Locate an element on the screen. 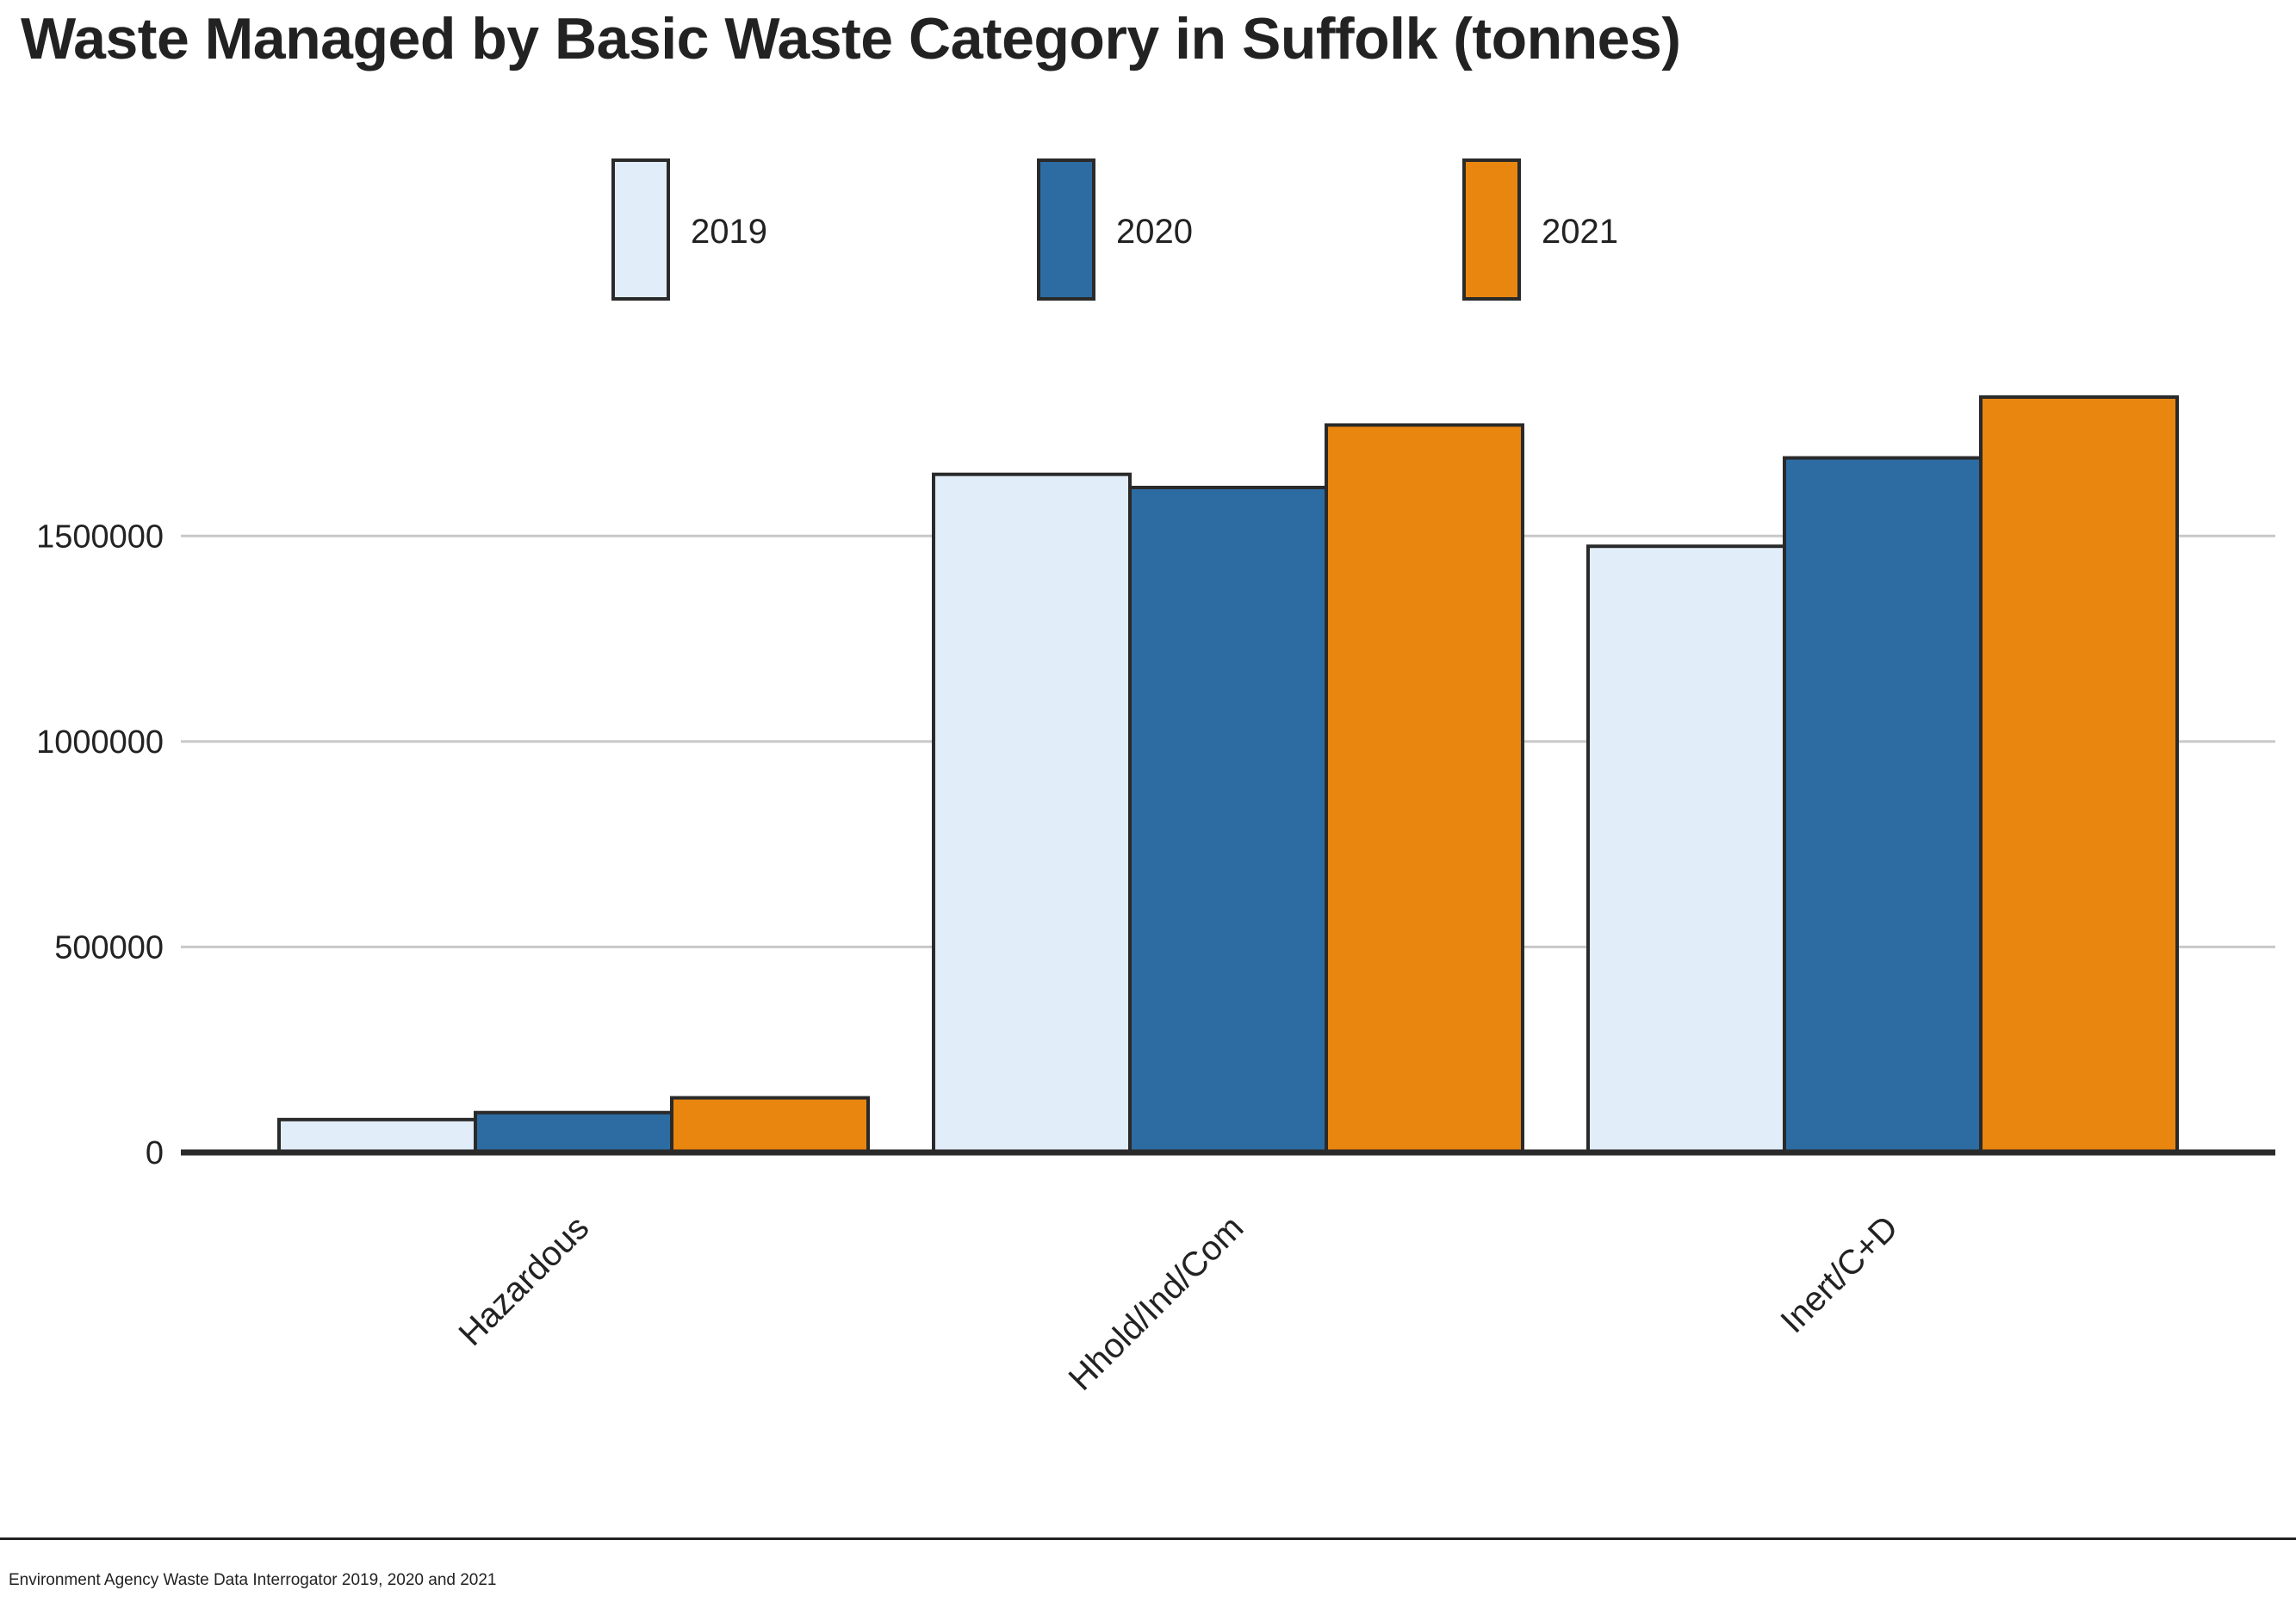 This screenshot has width=2296, height=1615. legend-label-2020: 2020 is located at coordinates (1154, 232).